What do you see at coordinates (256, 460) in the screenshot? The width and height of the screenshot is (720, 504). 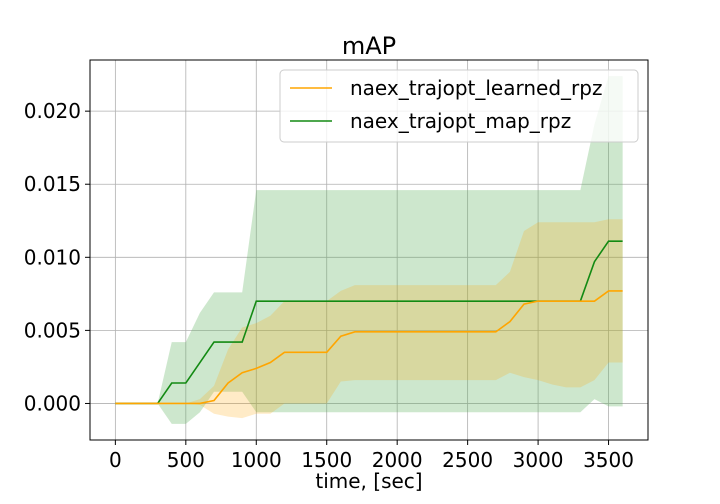 I see `x-tick-label: 1000` at bounding box center [256, 460].